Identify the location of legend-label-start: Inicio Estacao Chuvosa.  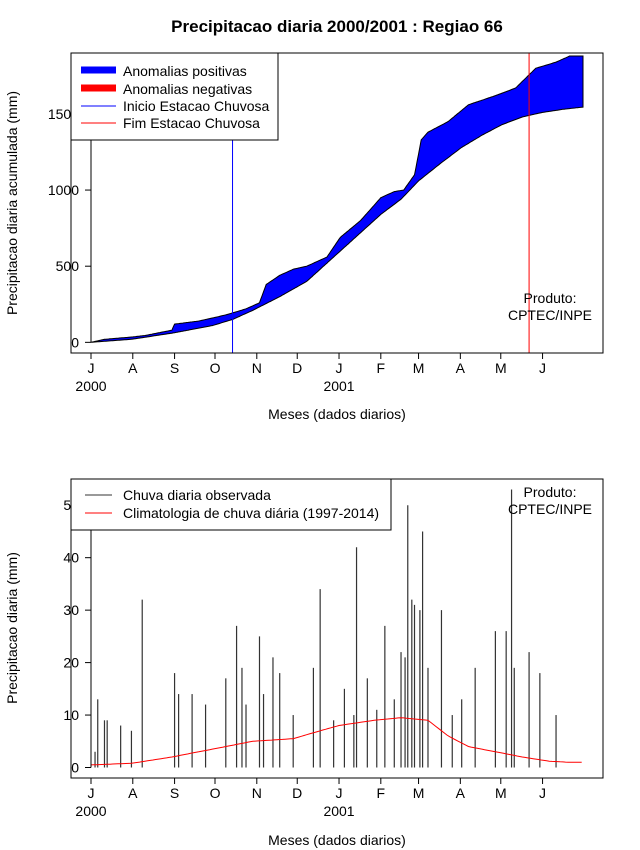
(196, 106).